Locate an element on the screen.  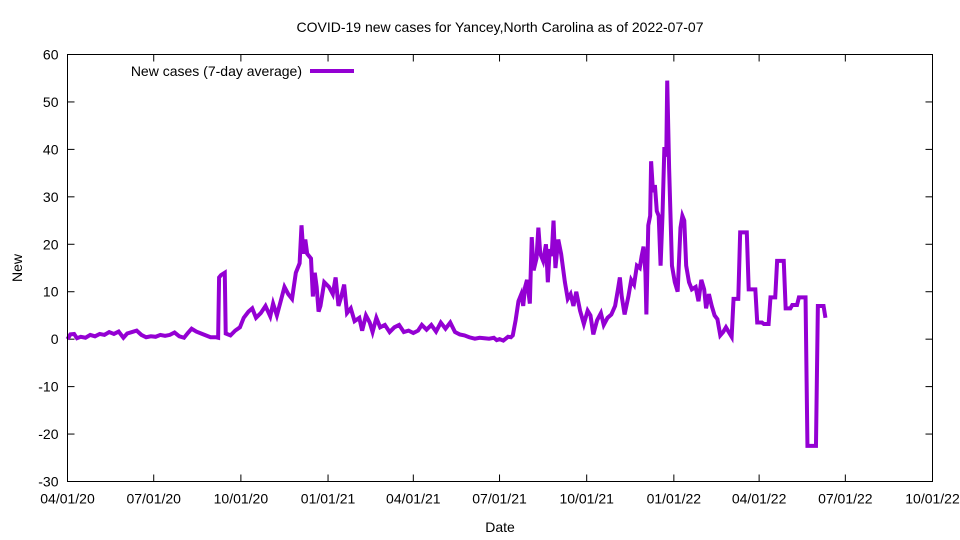
legend-label: New cases (7-day average) is located at coordinates (216, 71).